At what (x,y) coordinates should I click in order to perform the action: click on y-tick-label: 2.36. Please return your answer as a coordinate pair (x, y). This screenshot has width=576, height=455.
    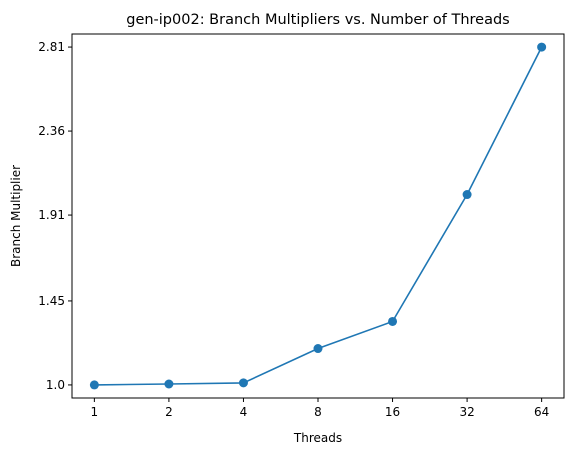
    Looking at the image, I should click on (51, 131).